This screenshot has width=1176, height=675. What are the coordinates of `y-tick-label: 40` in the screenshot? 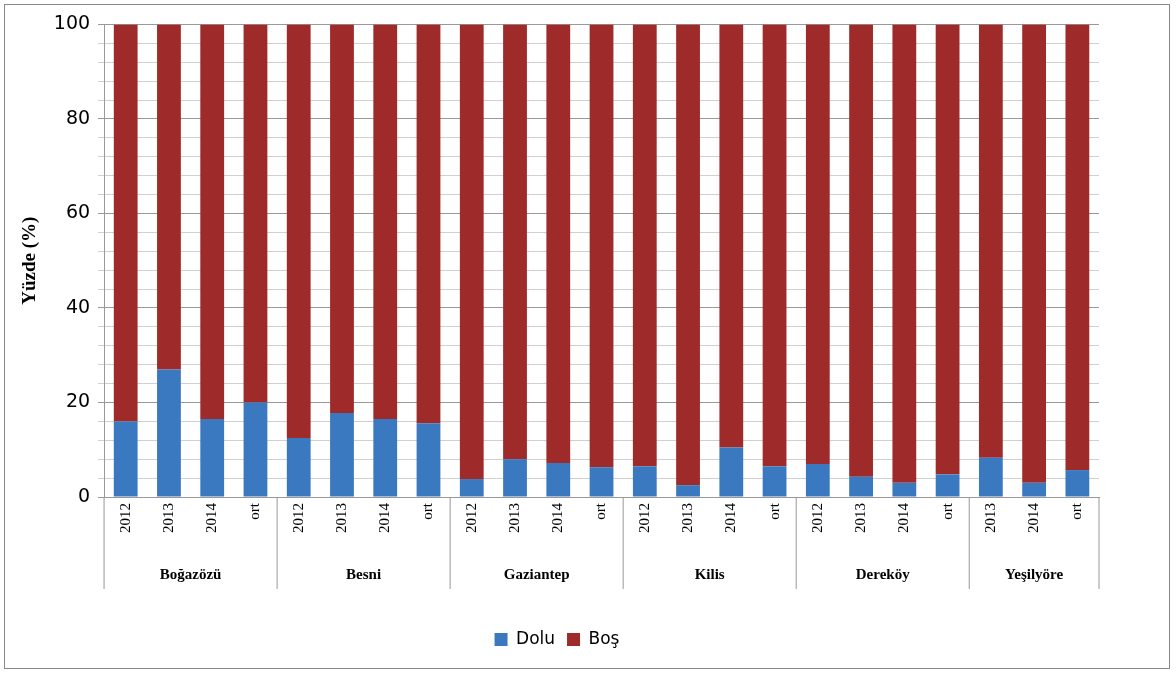 It's located at (78, 305).